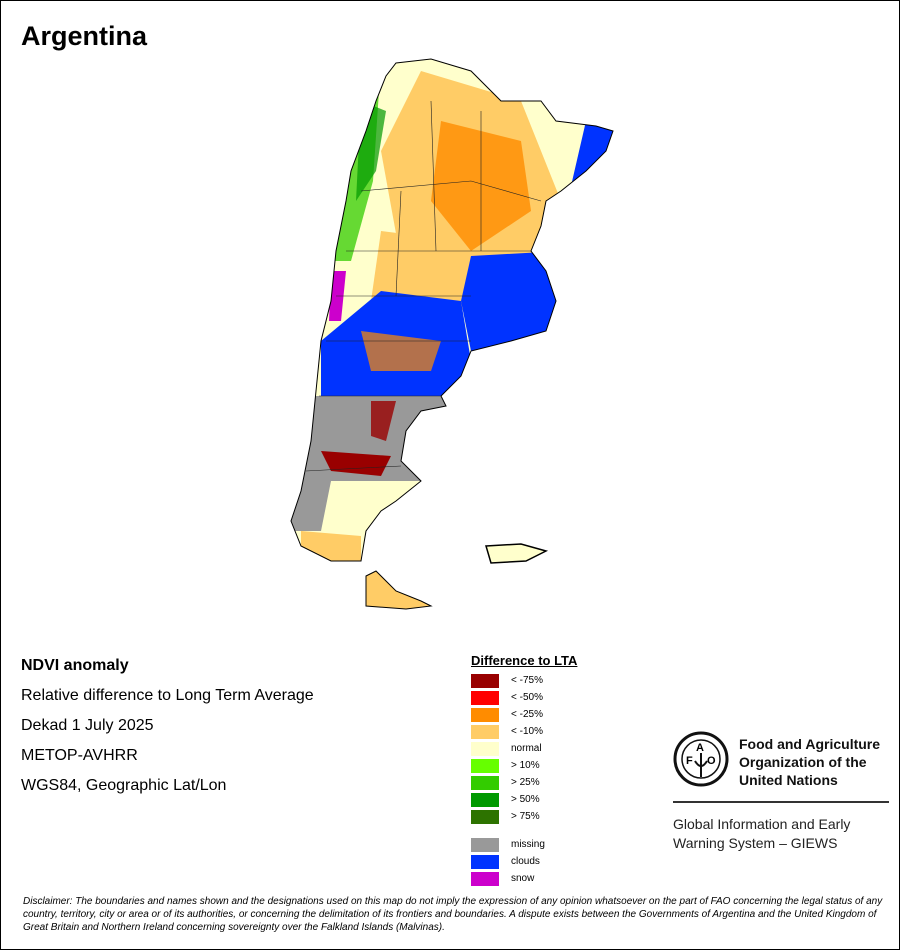 Image resolution: width=900 pixels, height=950 pixels. I want to click on legend-label: snow, so click(523, 878).